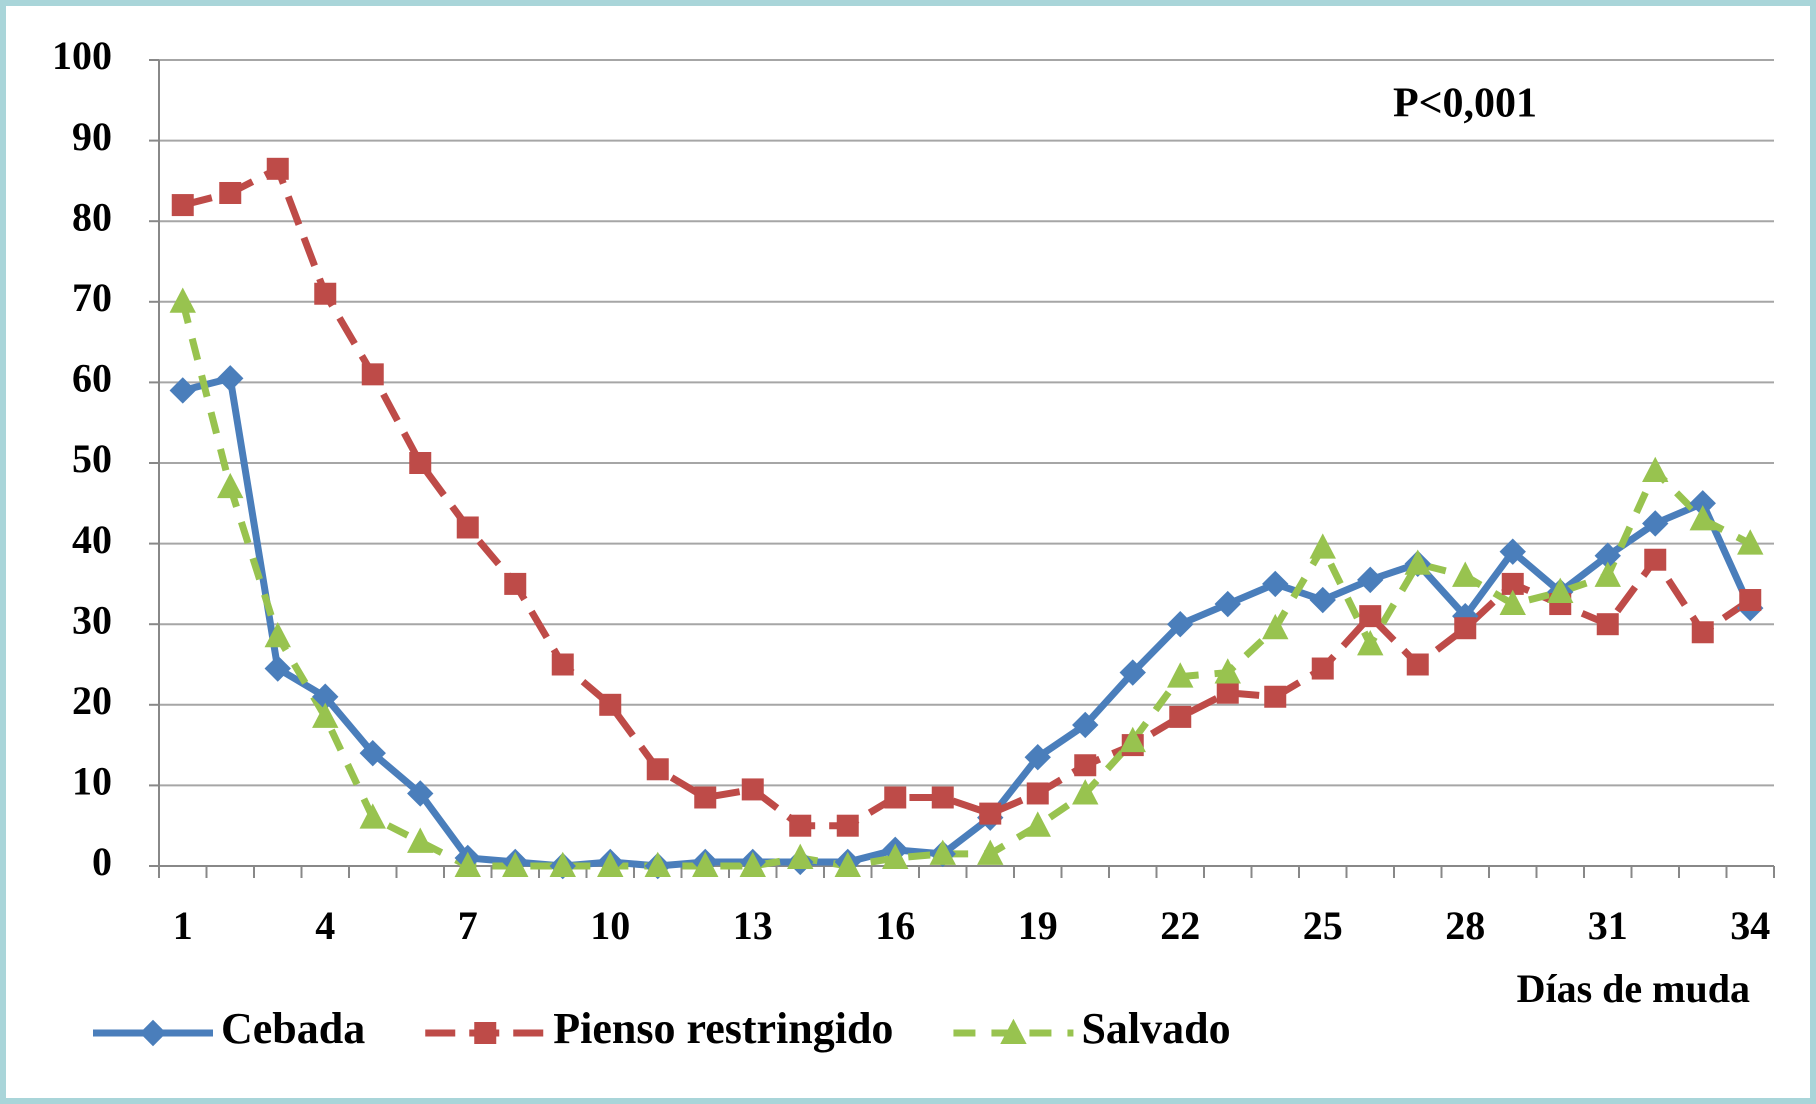 The height and width of the screenshot is (1104, 1816). What do you see at coordinates (468, 925) in the screenshot?
I see `x-tick-label: 7` at bounding box center [468, 925].